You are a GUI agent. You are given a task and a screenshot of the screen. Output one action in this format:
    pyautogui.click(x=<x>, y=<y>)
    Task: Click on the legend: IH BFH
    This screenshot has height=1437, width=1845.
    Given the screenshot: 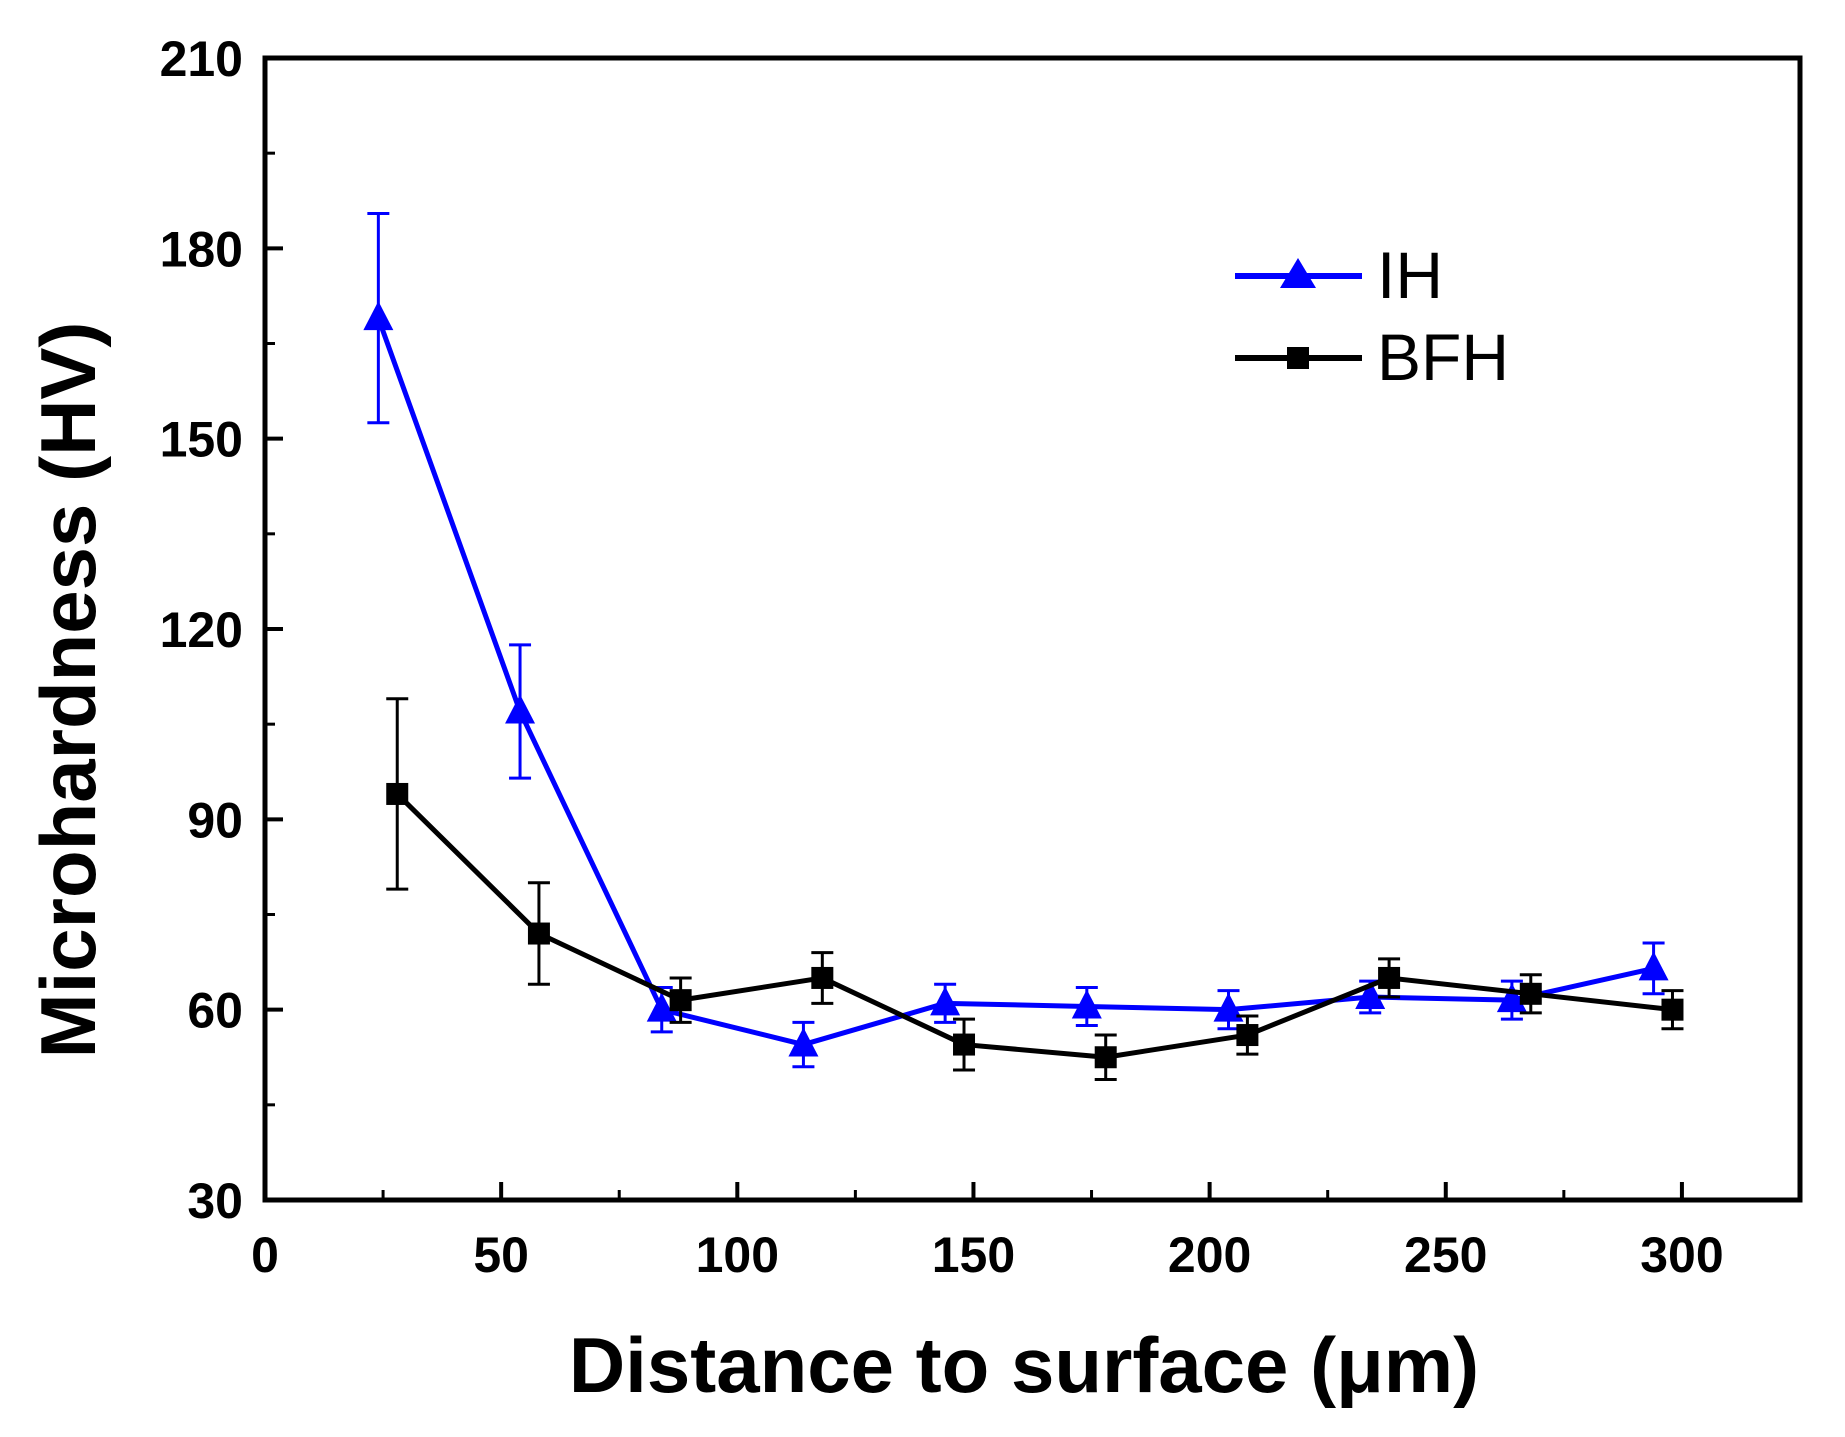 What is the action you would take?
    pyautogui.click(x=1372, y=316)
    